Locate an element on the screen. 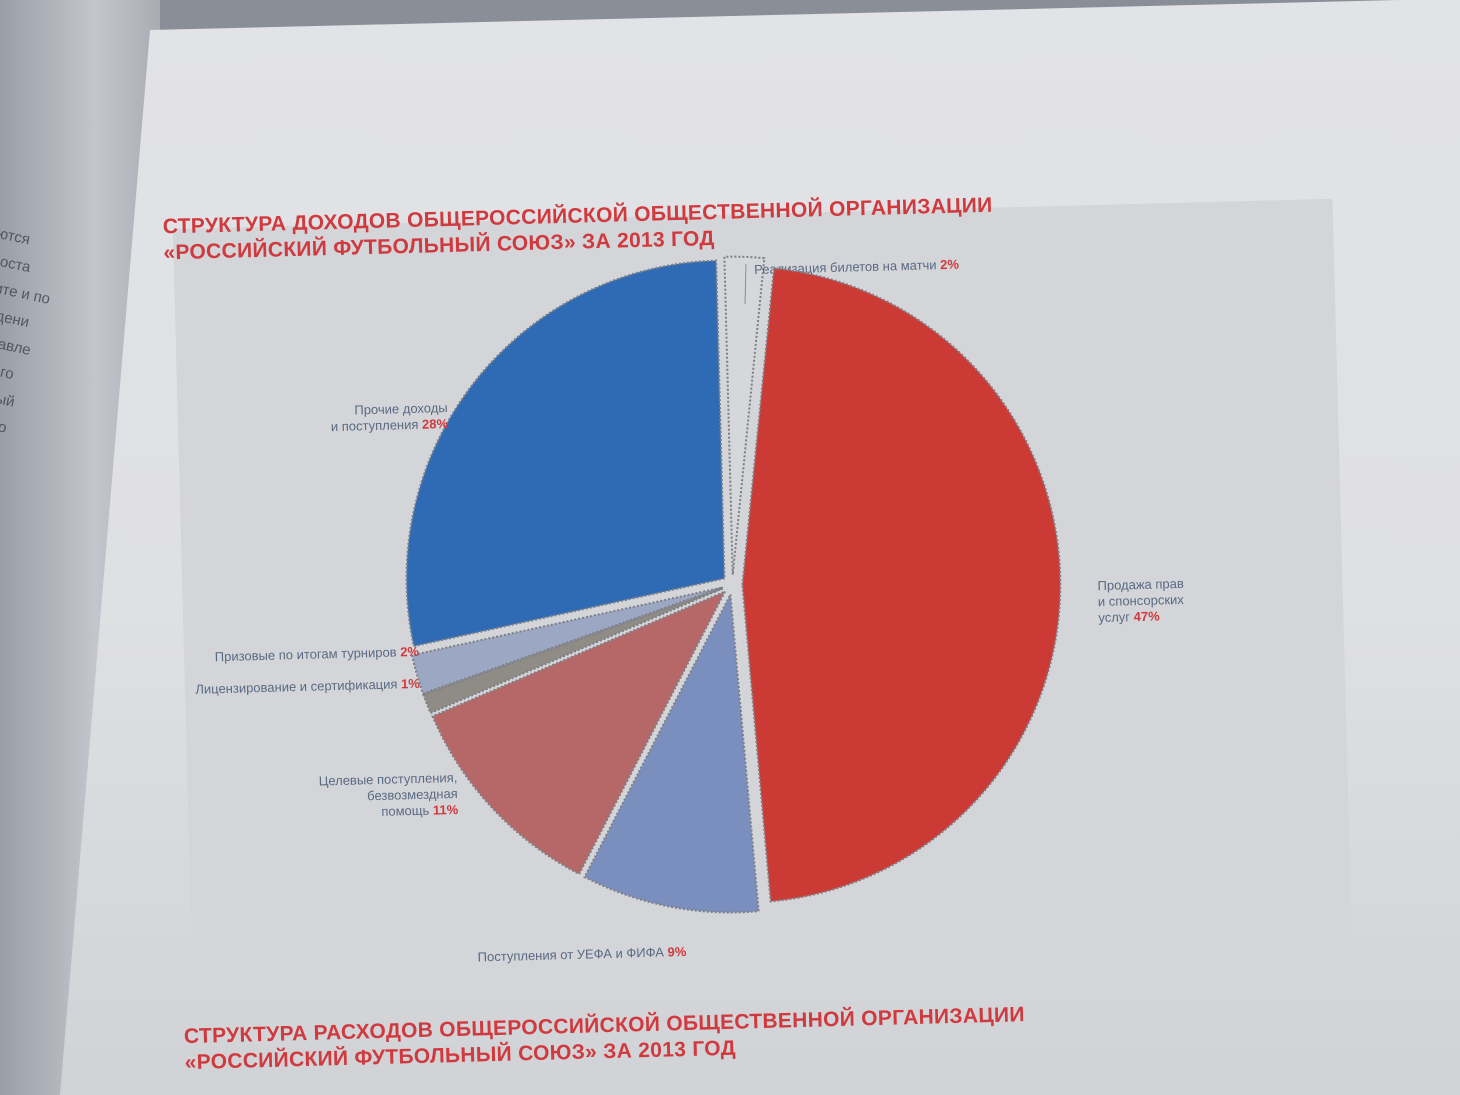  slice-percent: 9% is located at coordinates (677, 951).